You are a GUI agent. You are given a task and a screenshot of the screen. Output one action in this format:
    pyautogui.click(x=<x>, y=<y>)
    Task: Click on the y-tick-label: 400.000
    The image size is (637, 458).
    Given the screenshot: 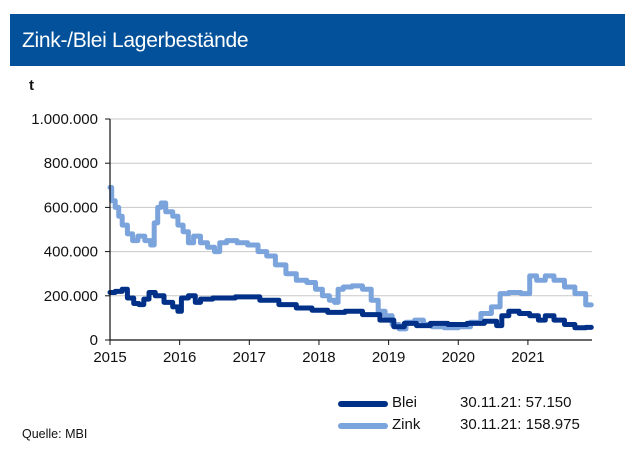 What is the action you would take?
    pyautogui.click(x=71, y=252)
    